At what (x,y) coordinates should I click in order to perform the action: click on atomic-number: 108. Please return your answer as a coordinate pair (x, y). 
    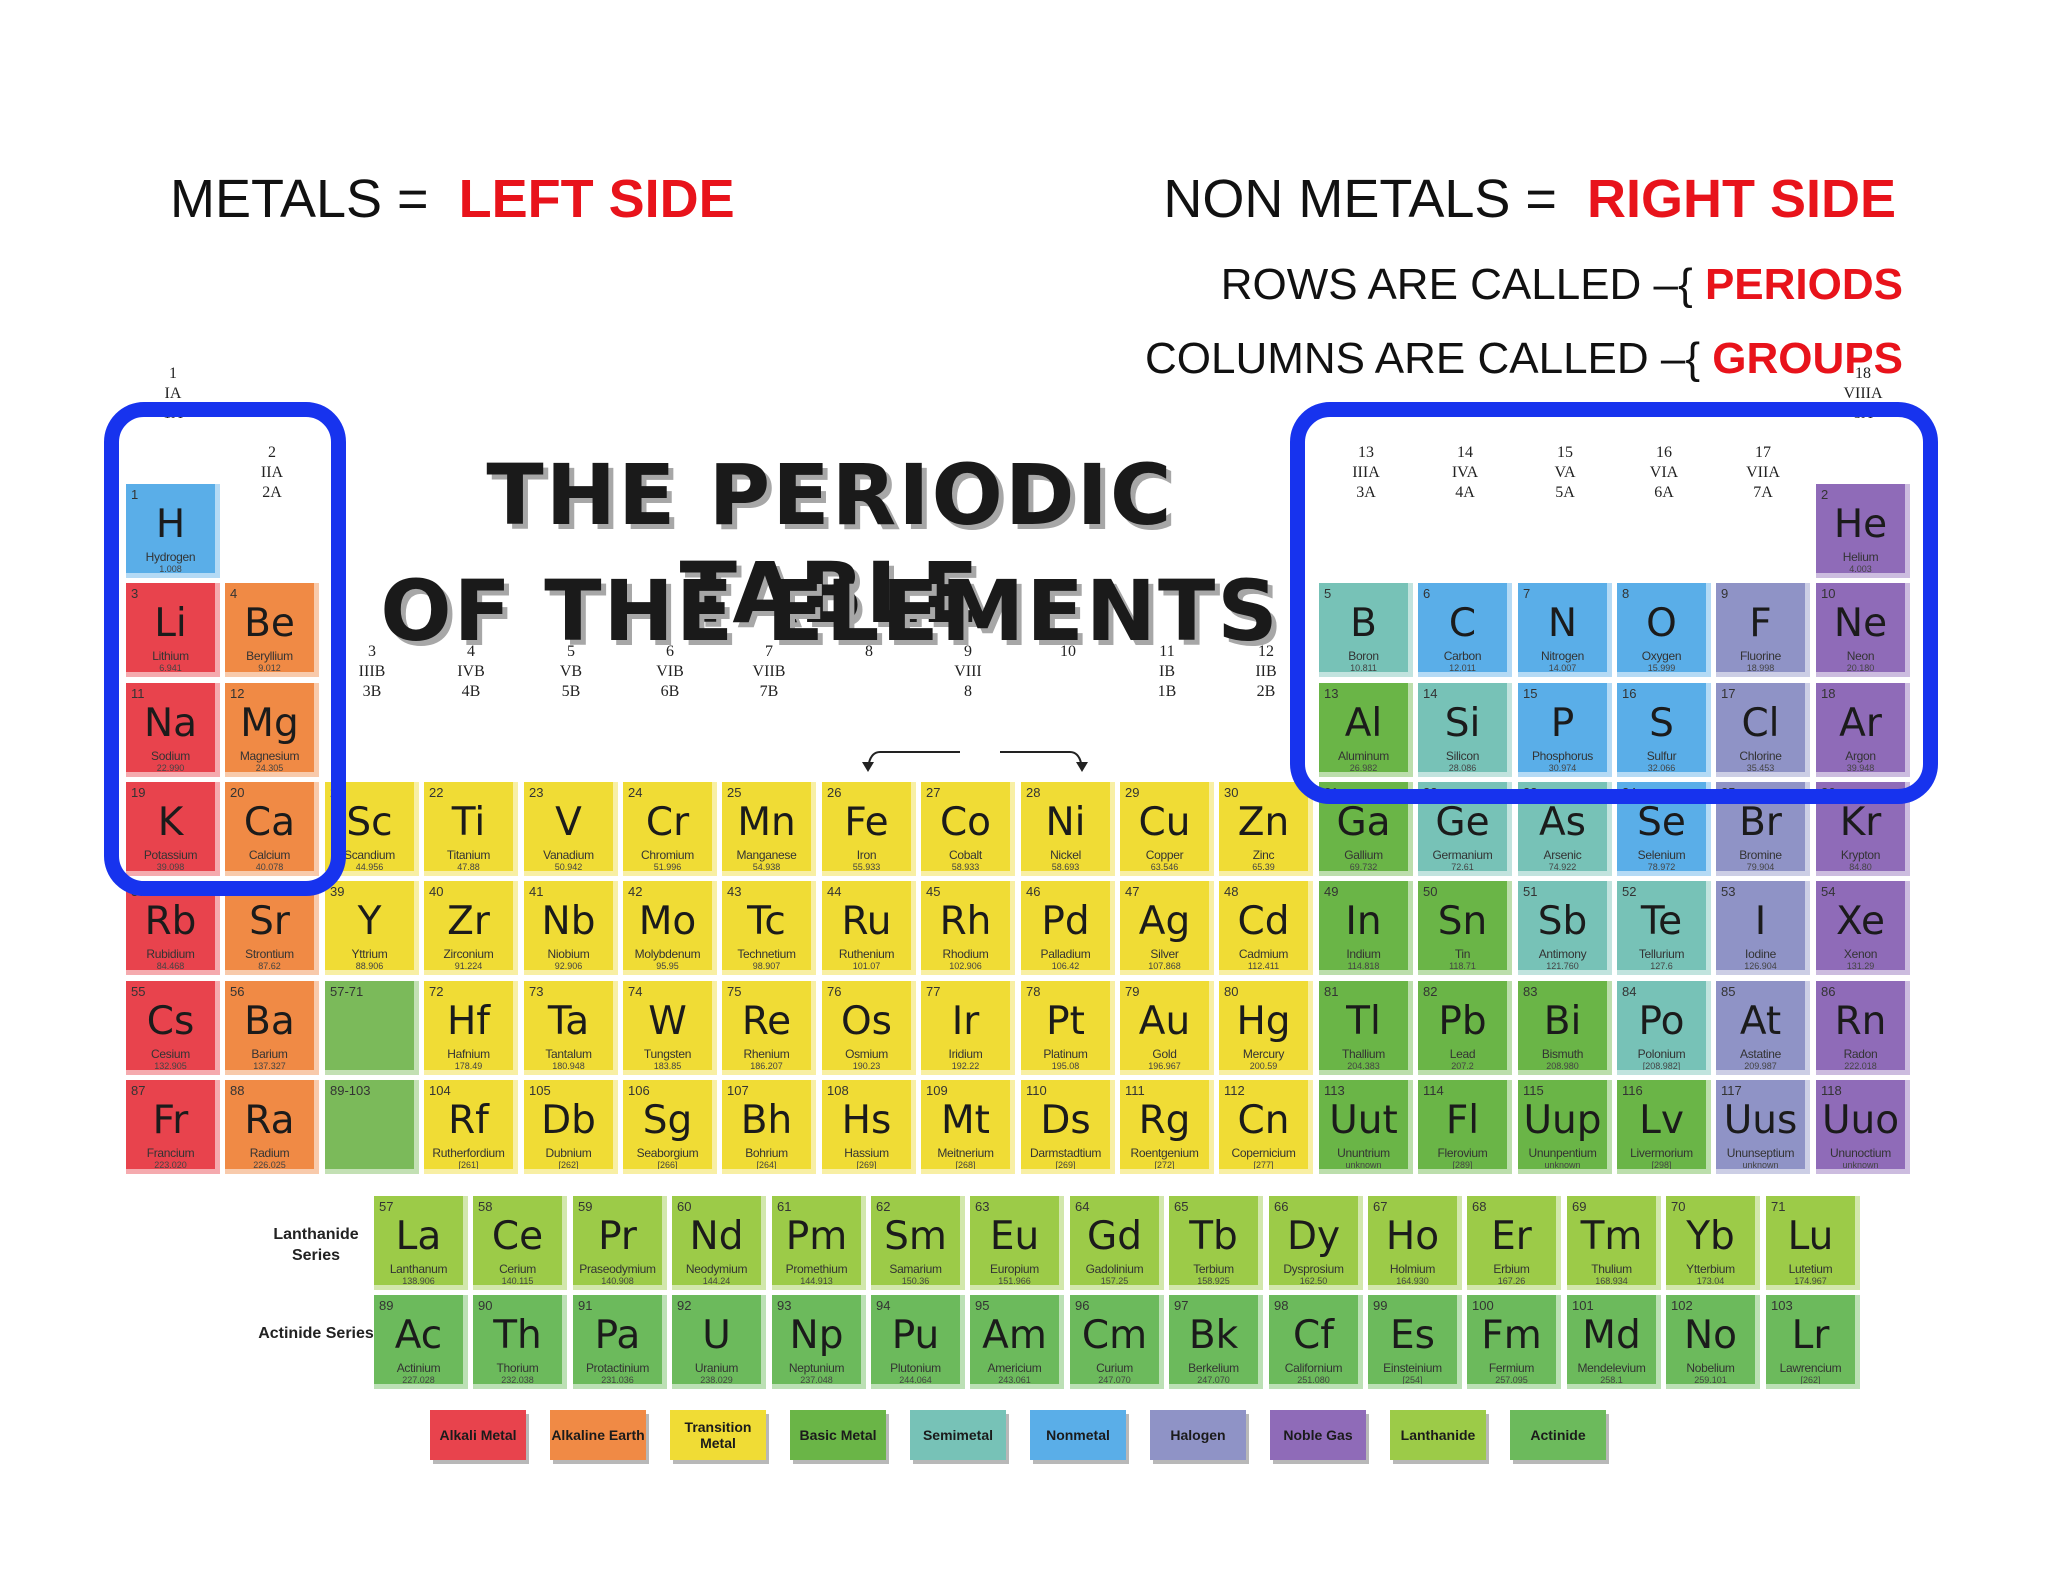
    Looking at the image, I should click on (838, 1090).